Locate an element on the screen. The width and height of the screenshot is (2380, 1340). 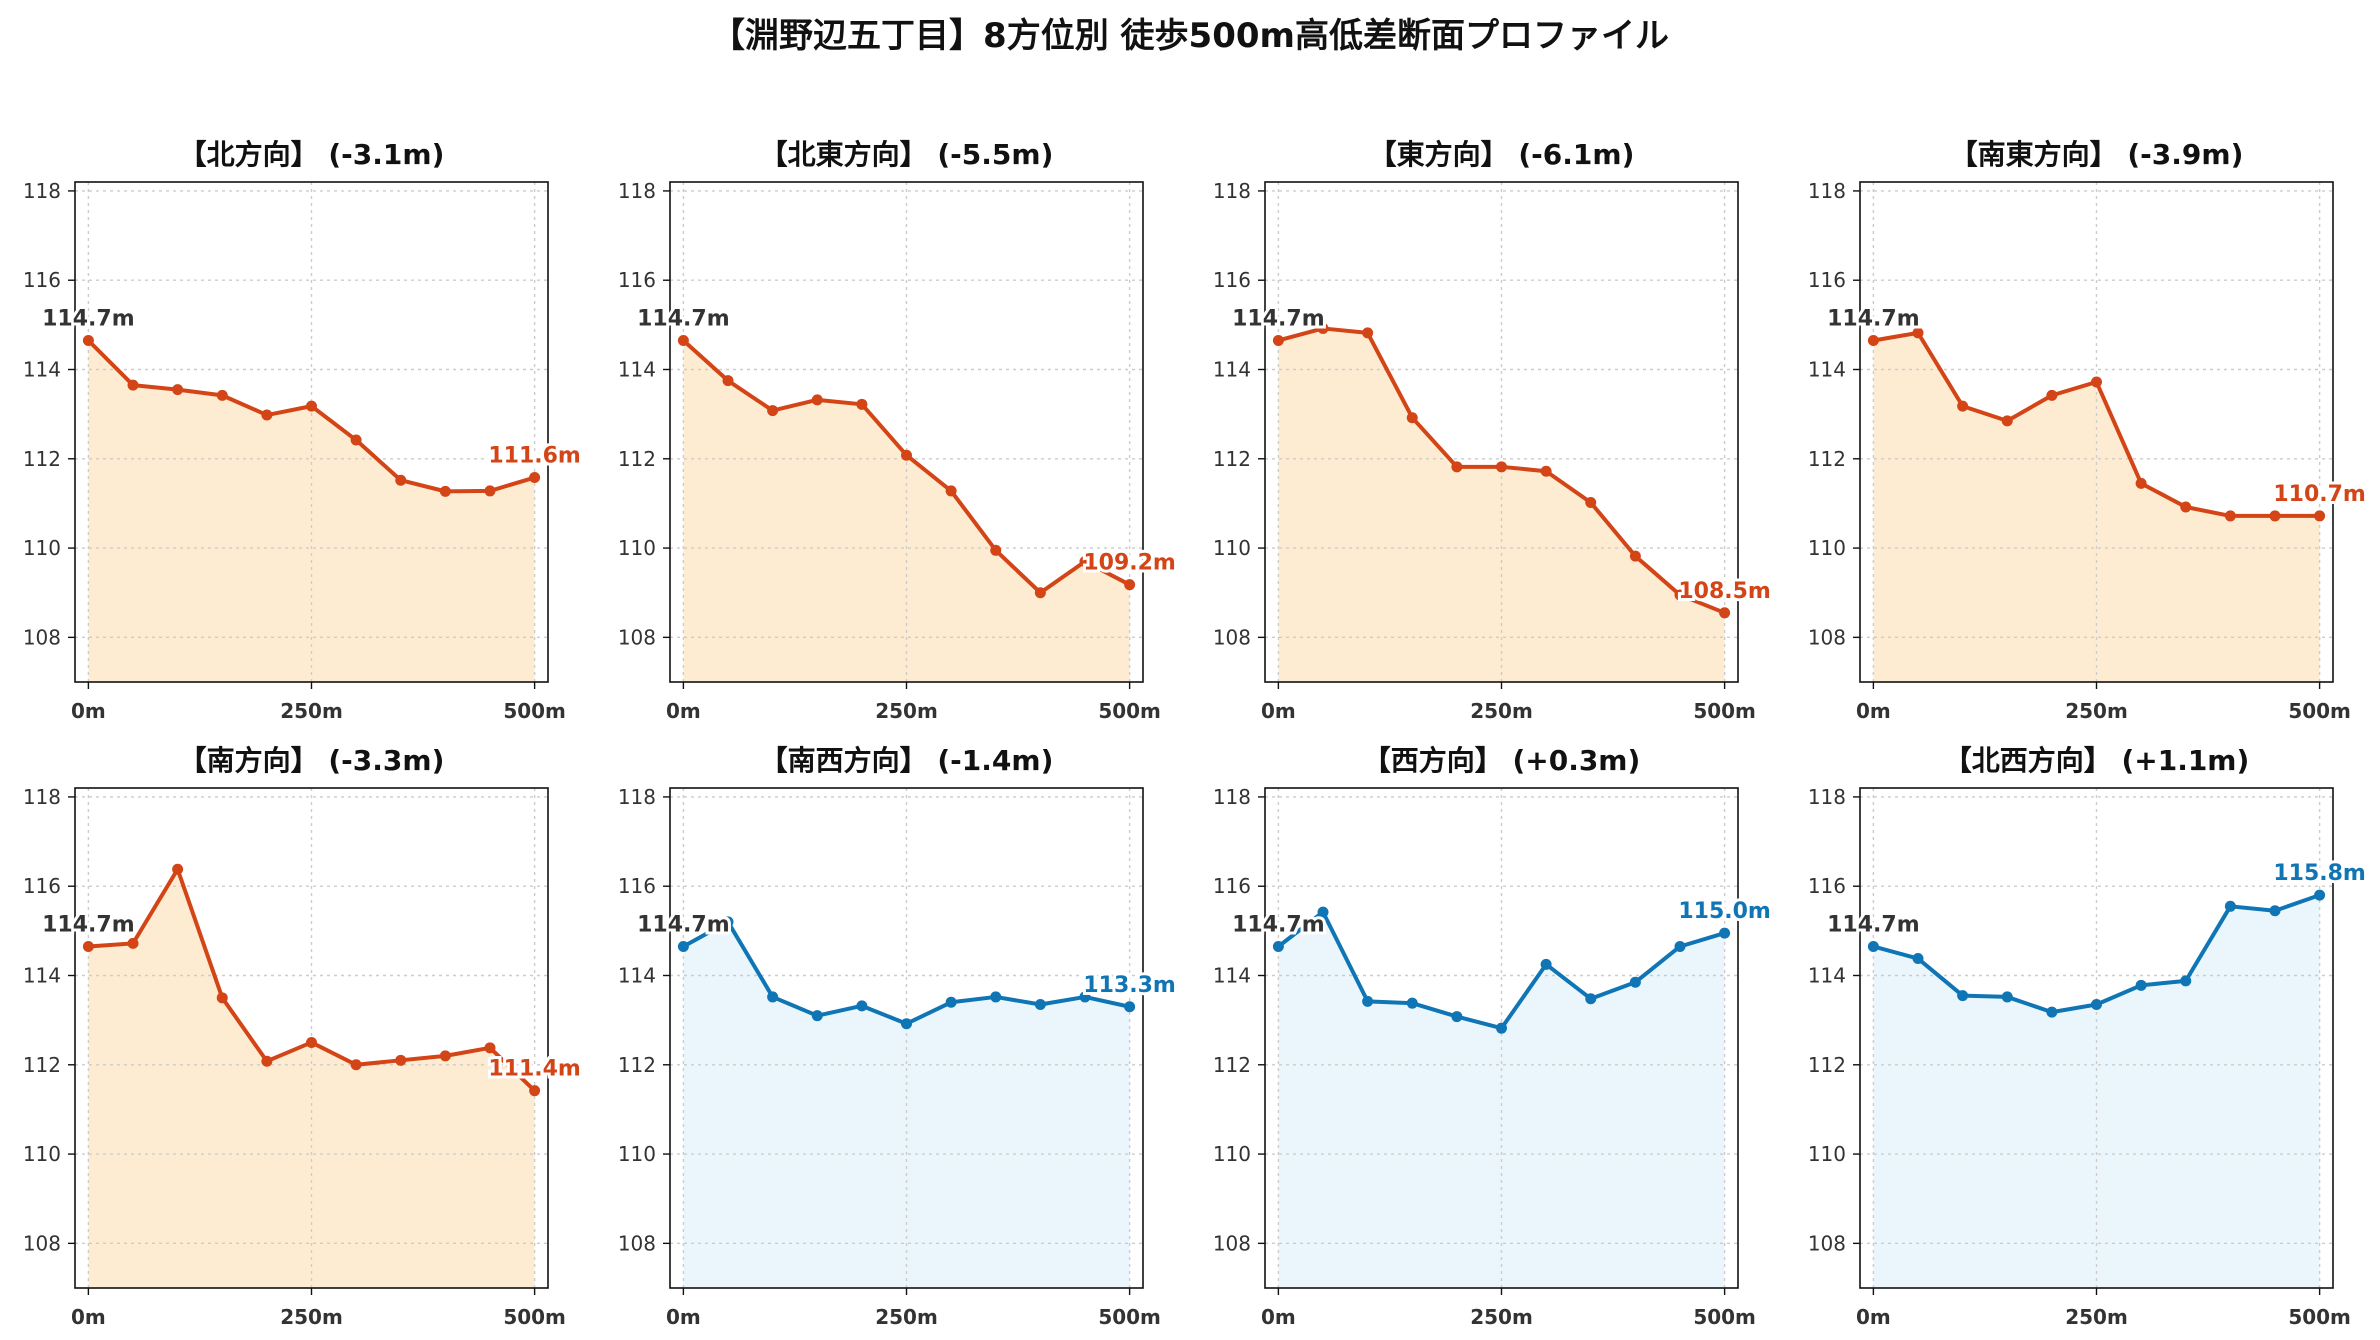
panel-title: 【北方向】 (-3.1m) is located at coordinates (312, 154).